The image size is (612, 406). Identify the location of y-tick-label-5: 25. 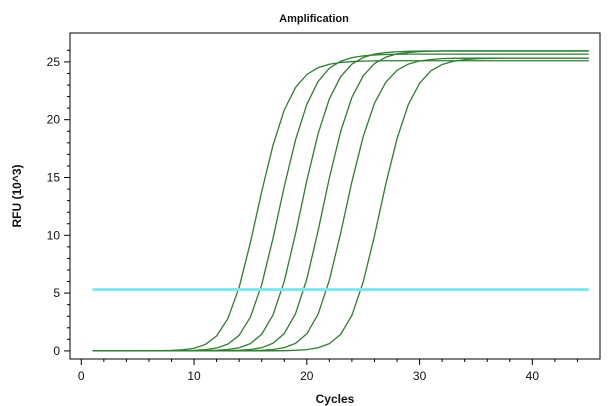
(54, 62).